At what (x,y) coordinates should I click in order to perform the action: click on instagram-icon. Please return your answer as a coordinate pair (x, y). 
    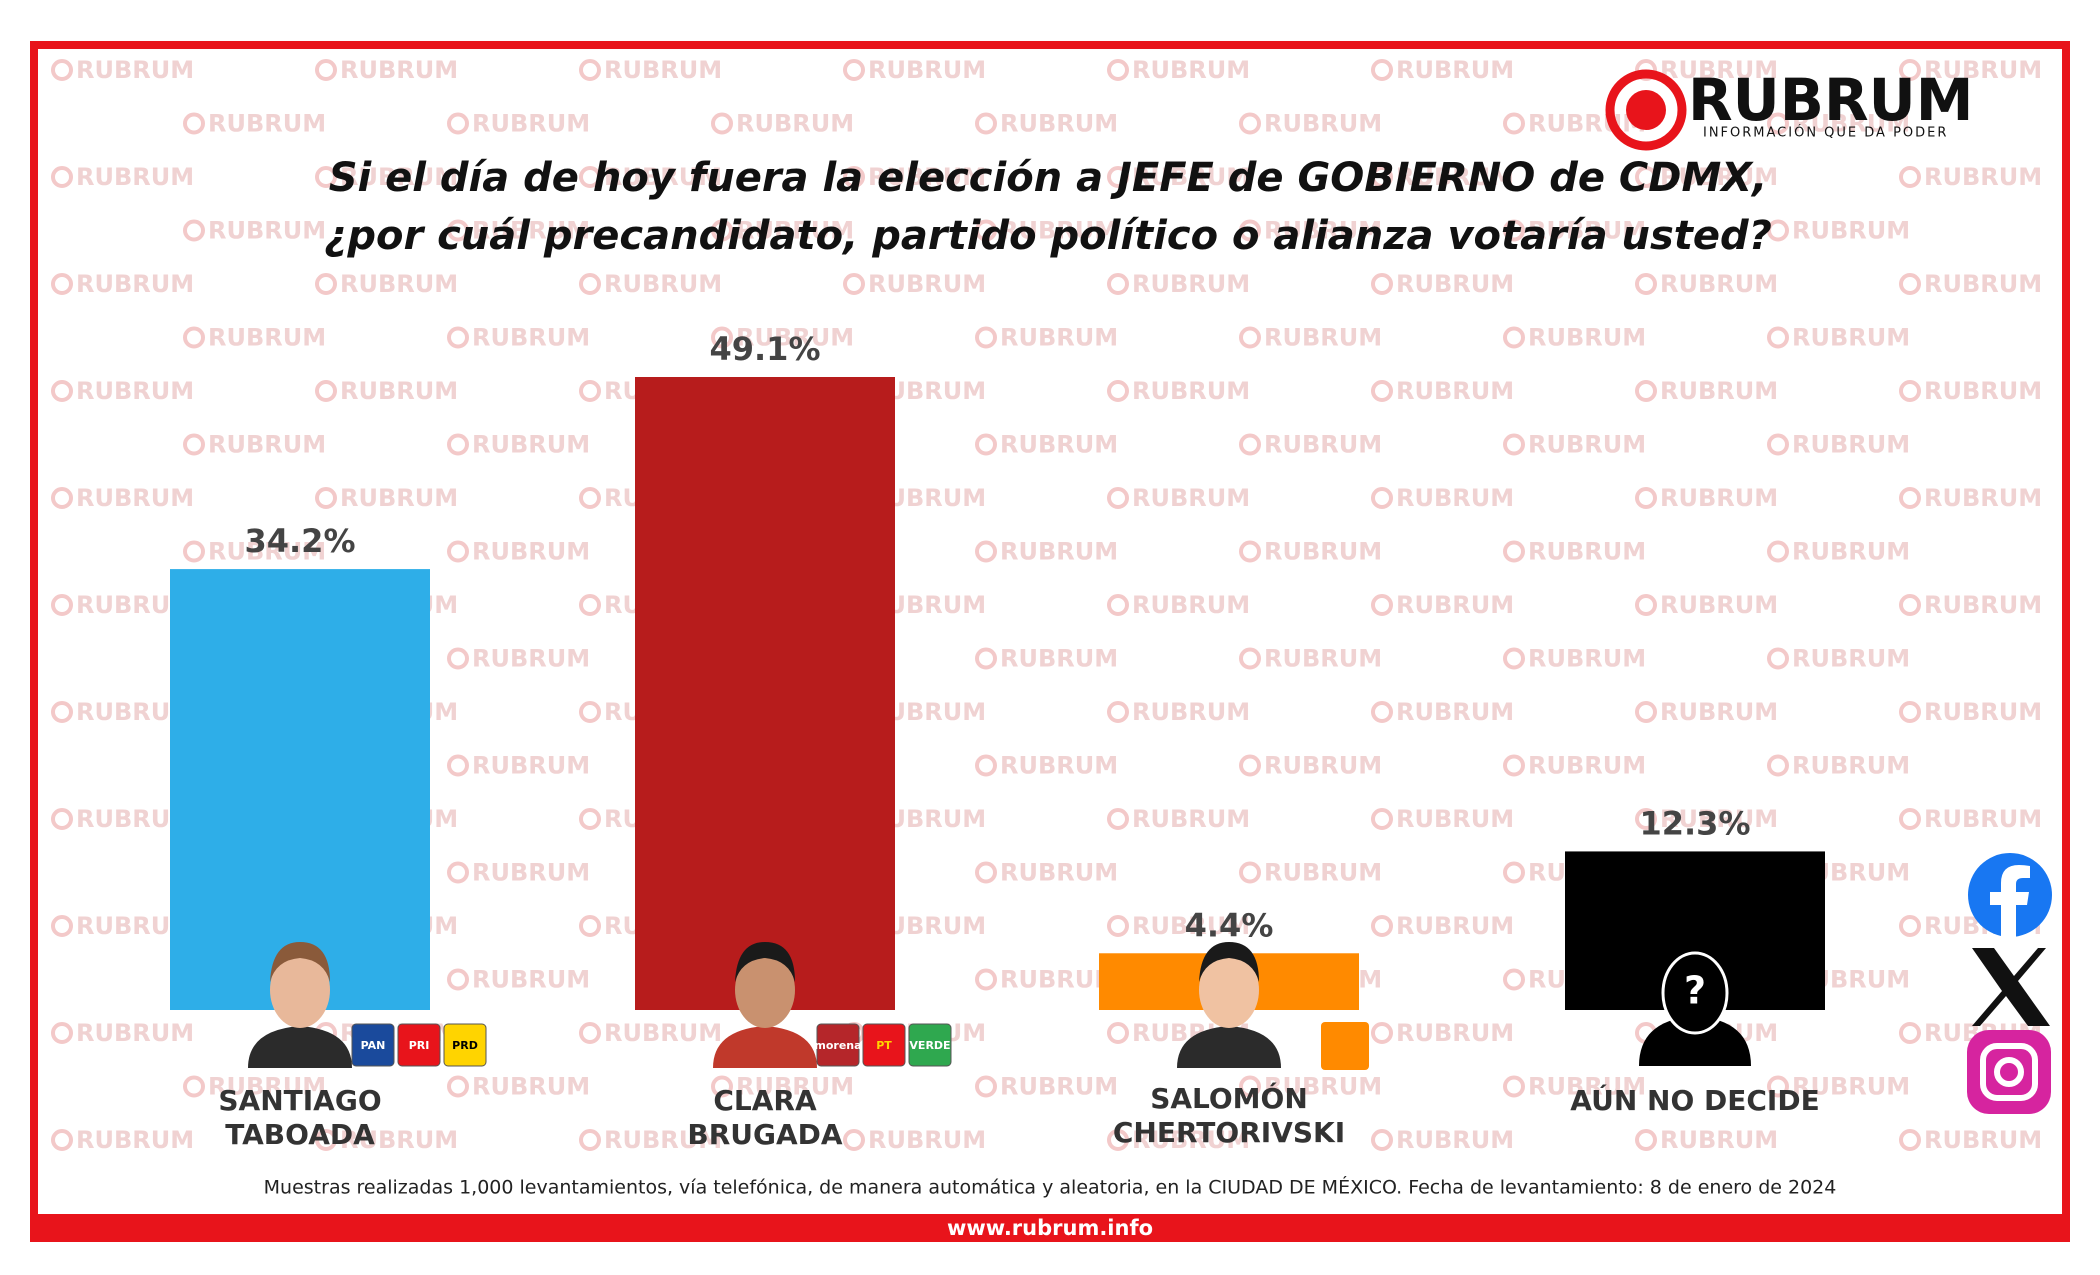
    Looking at the image, I should click on (2009, 1072).